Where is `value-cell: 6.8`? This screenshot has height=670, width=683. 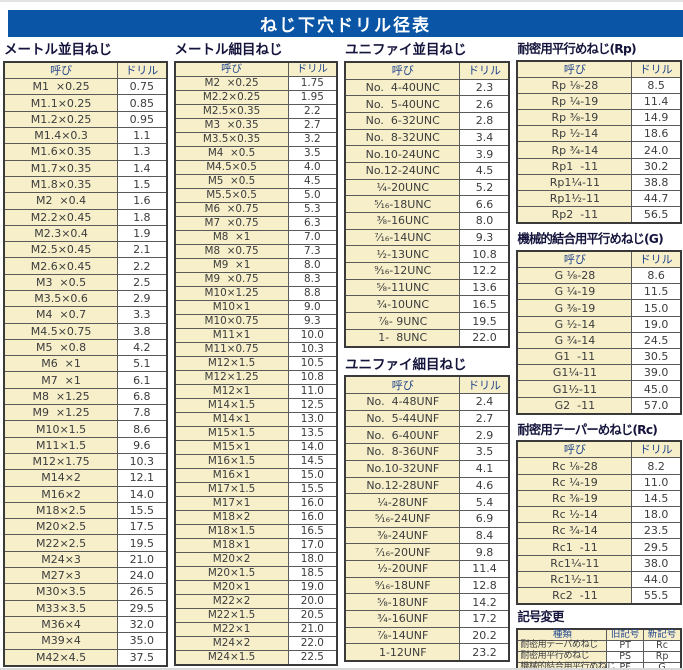
value-cell: 6.8 is located at coordinates (142, 396).